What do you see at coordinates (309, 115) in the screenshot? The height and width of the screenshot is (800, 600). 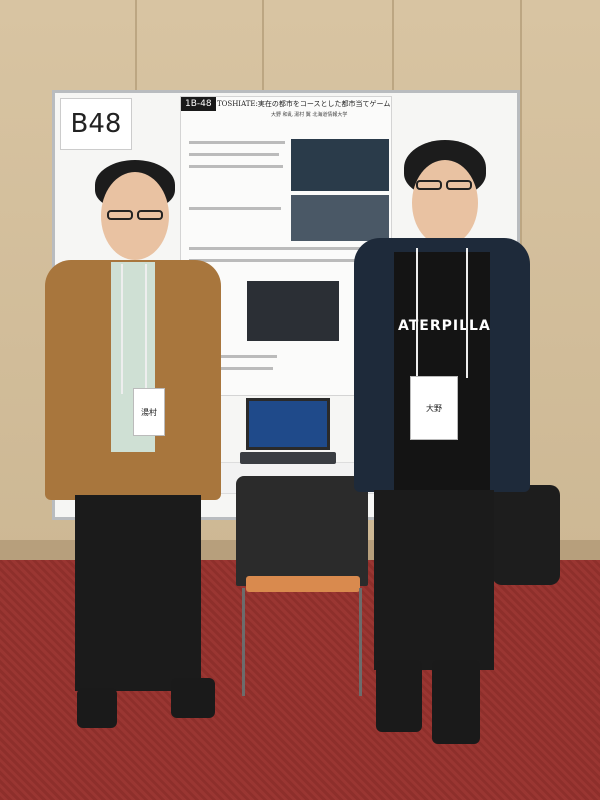 I see `poster-authors: 大野 和乱 湯村 翼 北海道情報大学` at bounding box center [309, 115].